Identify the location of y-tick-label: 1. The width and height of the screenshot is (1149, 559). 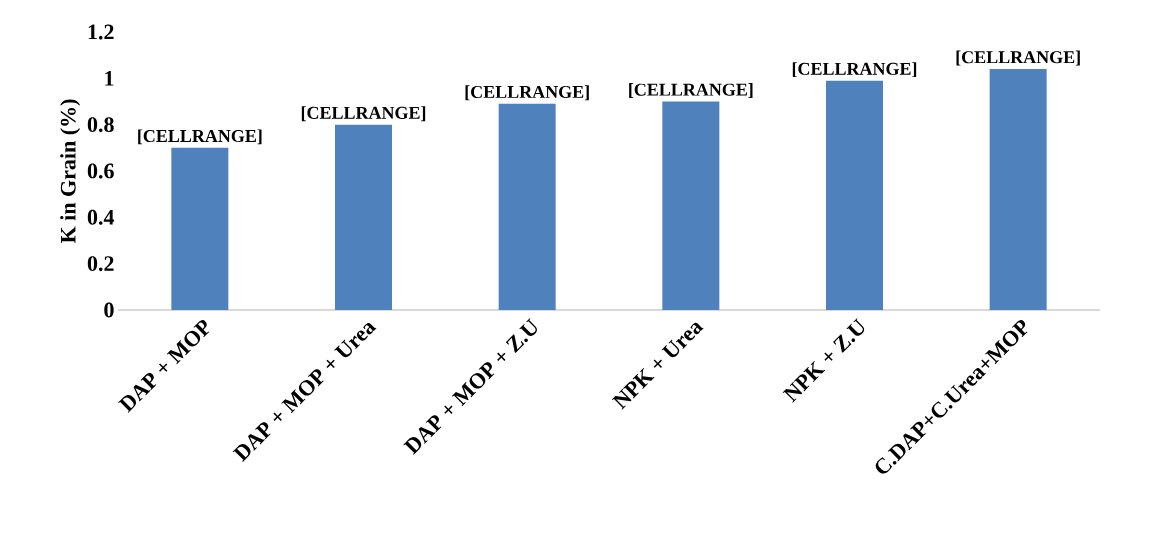
(109, 78).